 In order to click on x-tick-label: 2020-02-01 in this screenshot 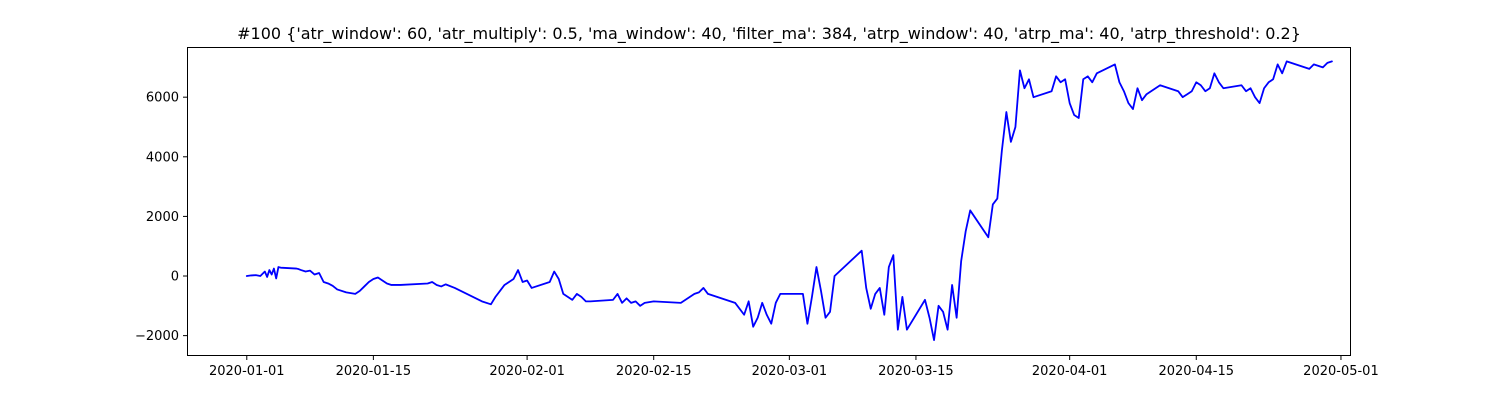, I will do `click(527, 371)`.